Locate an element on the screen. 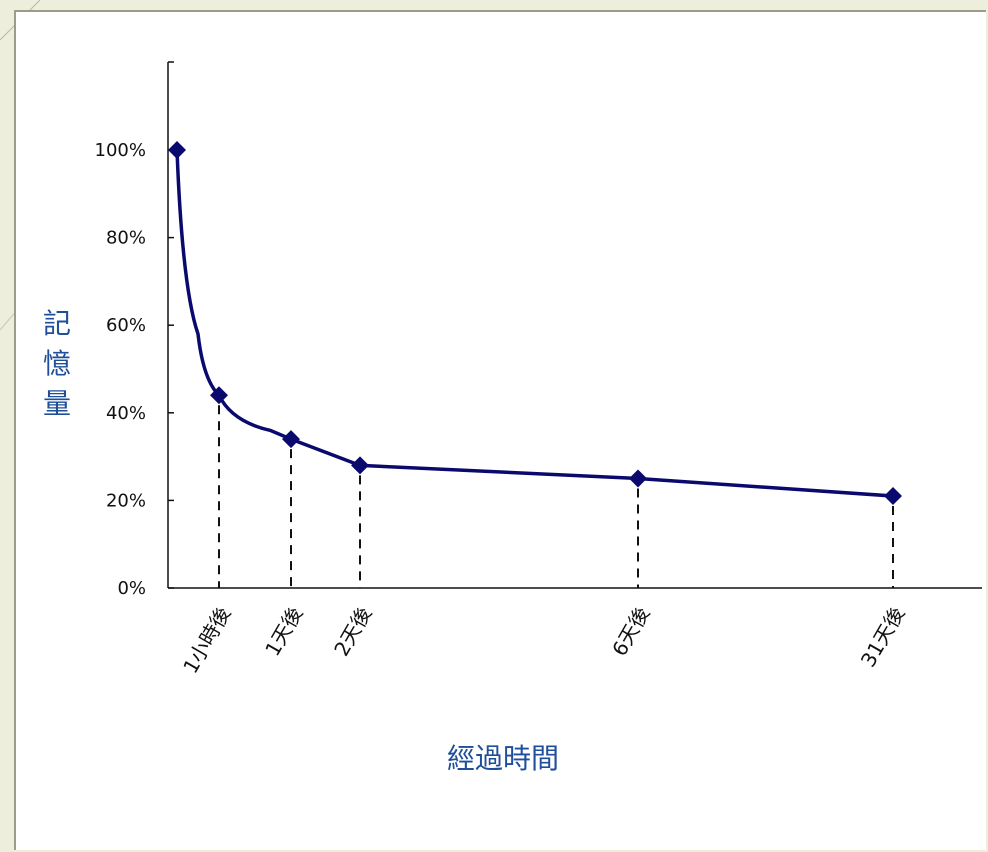  y-tick-label: 100% is located at coordinates (120, 150).